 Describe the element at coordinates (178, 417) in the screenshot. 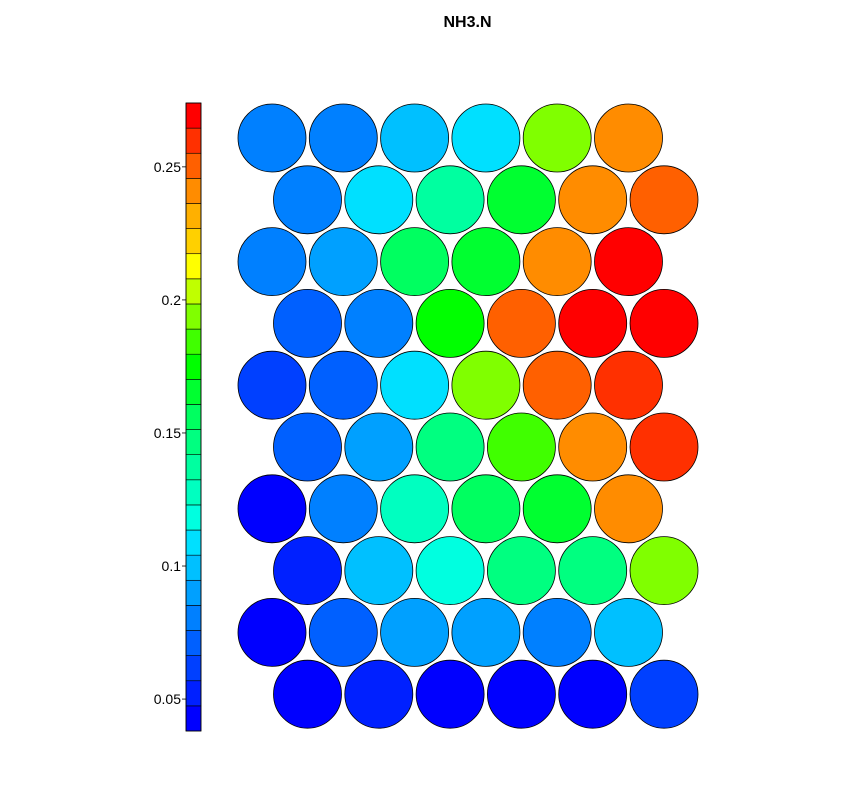

I see `colorbar: 0.05 0.1 0.15 0.2 0.25` at that location.